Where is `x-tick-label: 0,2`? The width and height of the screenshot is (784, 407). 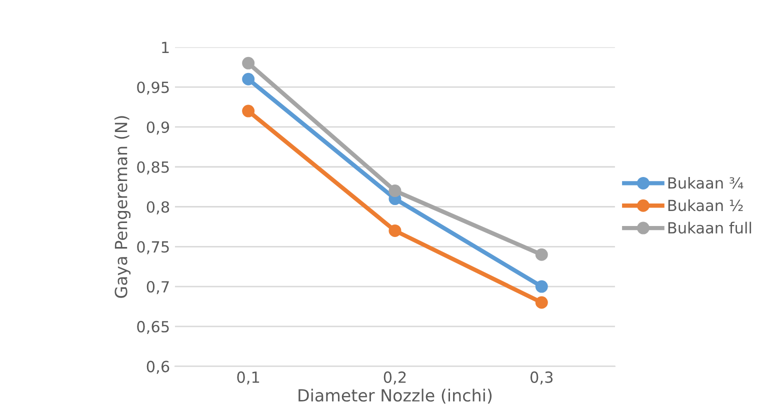 x-tick-label: 0,2 is located at coordinates (395, 378).